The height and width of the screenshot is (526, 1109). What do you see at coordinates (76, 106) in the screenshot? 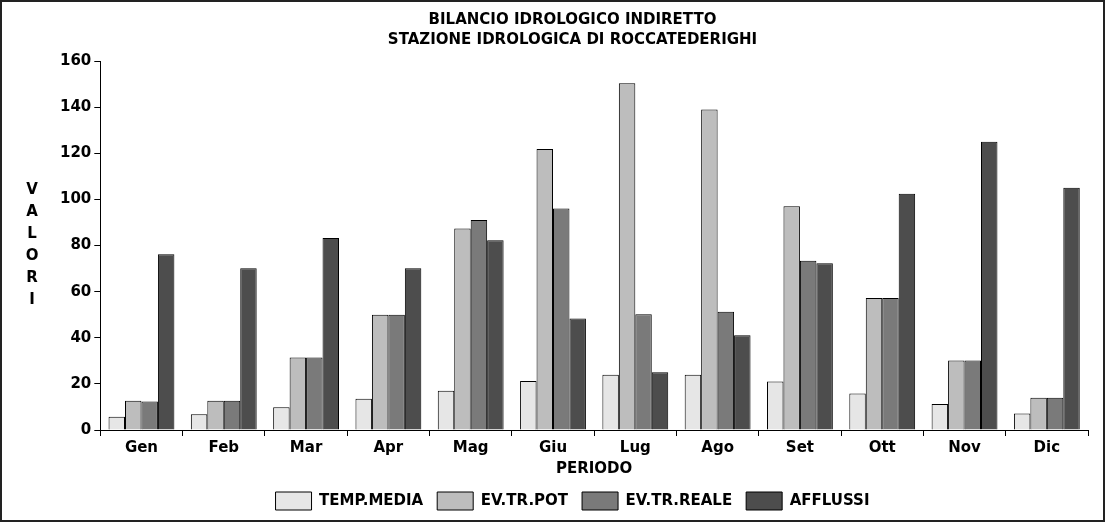
I see `y-tick-label: 140` at bounding box center [76, 106].